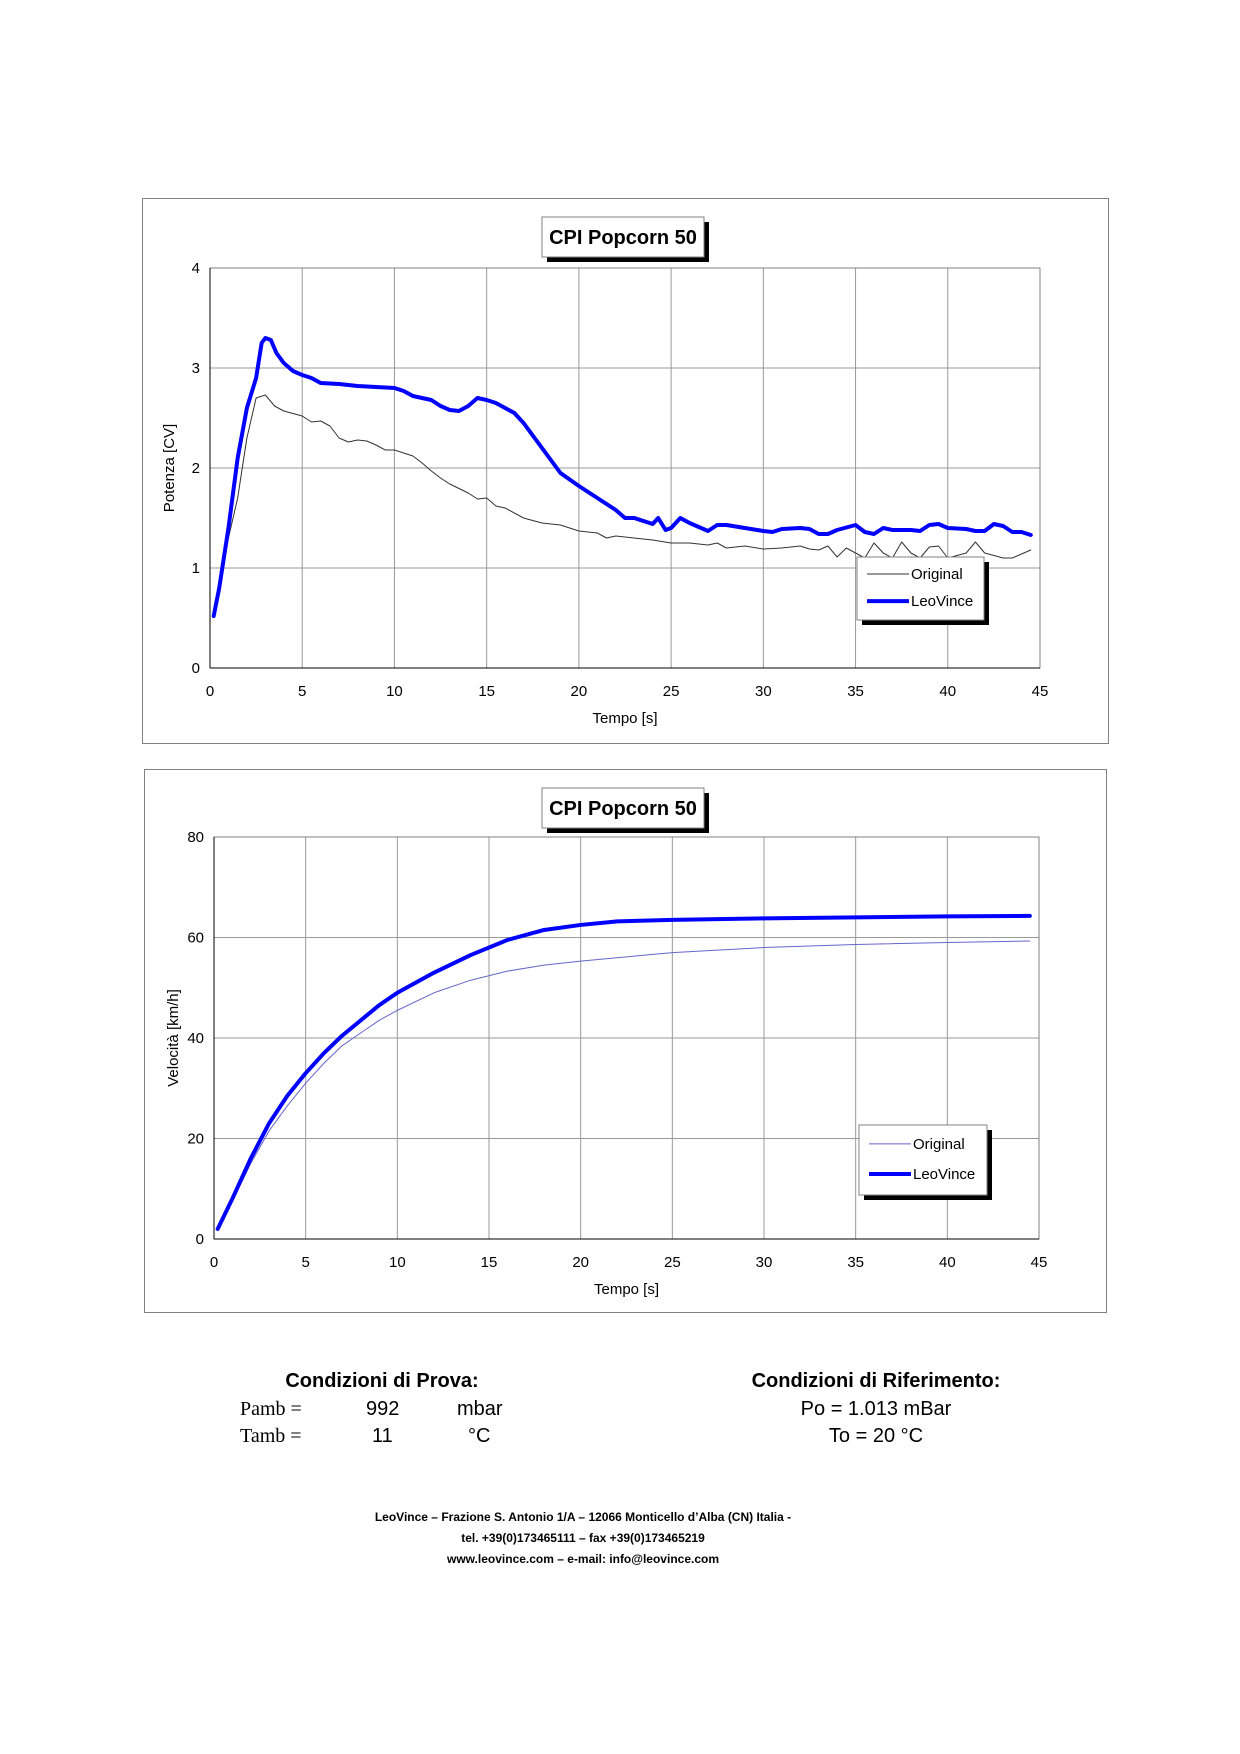  I want to click on test-conditions-title: Condizioni di Prova:, so click(382, 1381).